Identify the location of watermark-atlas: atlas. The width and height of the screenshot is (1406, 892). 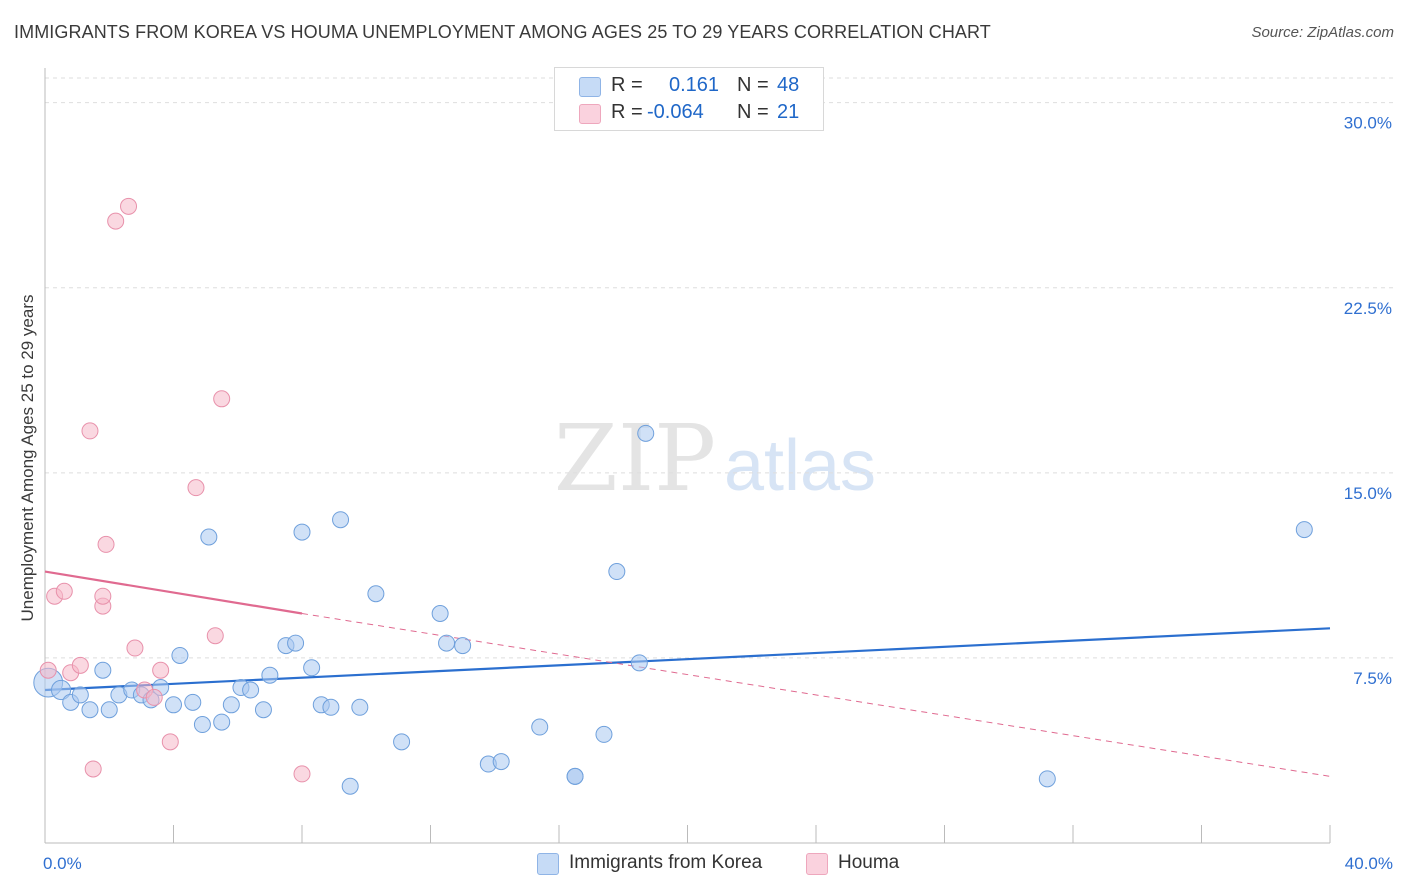
(800, 466).